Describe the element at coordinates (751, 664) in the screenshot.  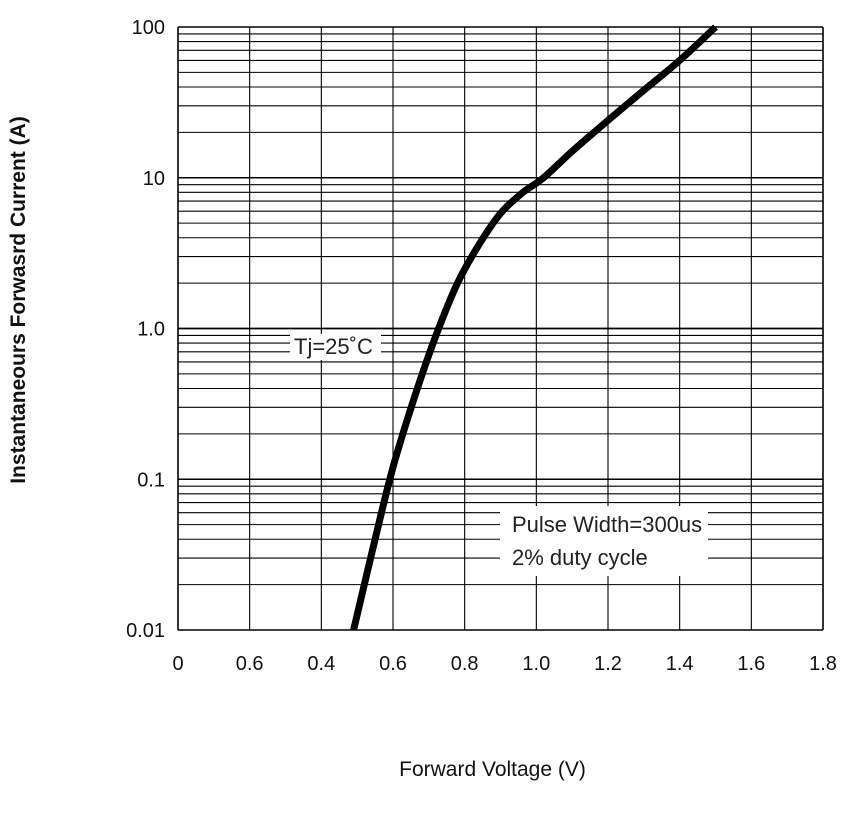
I see `x-tick-label: 1.6` at that location.